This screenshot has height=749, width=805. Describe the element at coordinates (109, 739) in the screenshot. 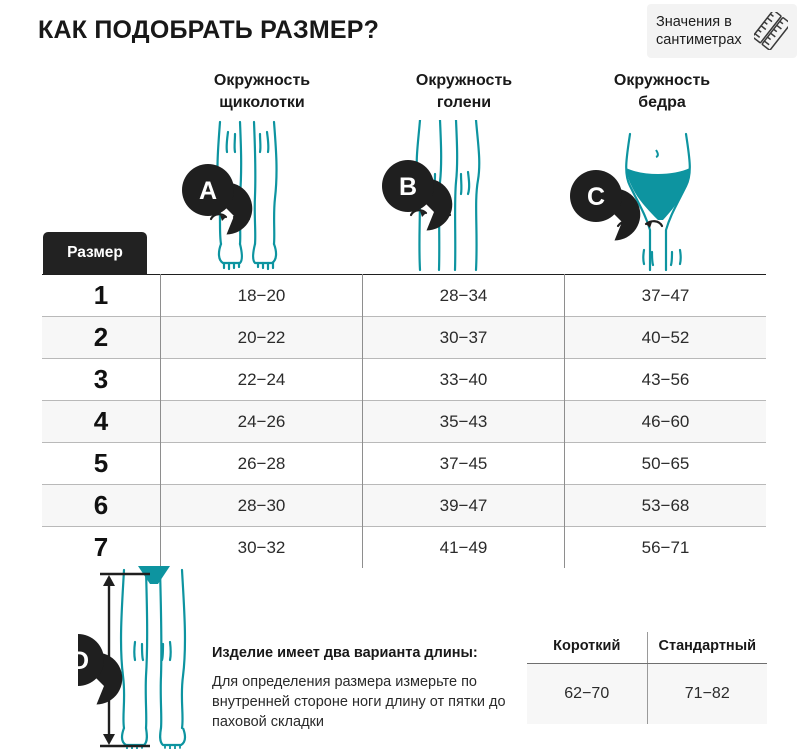

I see `arrow-head-down` at that location.